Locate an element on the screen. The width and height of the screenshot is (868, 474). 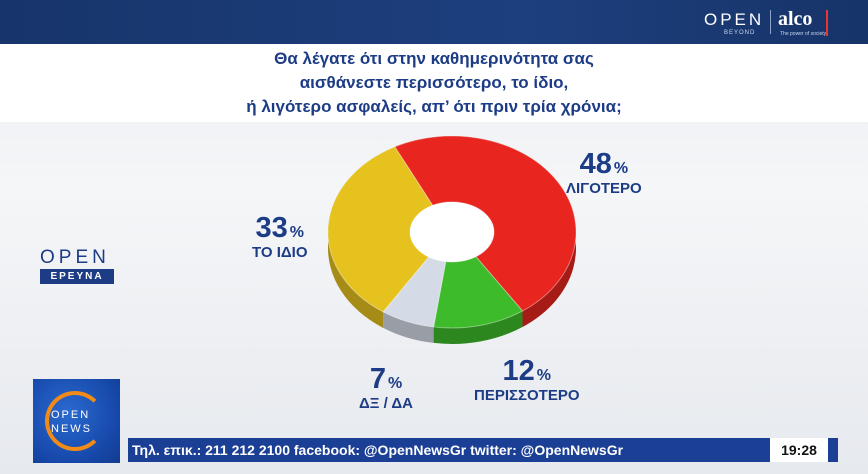
accent-tick is located at coordinates (827, 23).